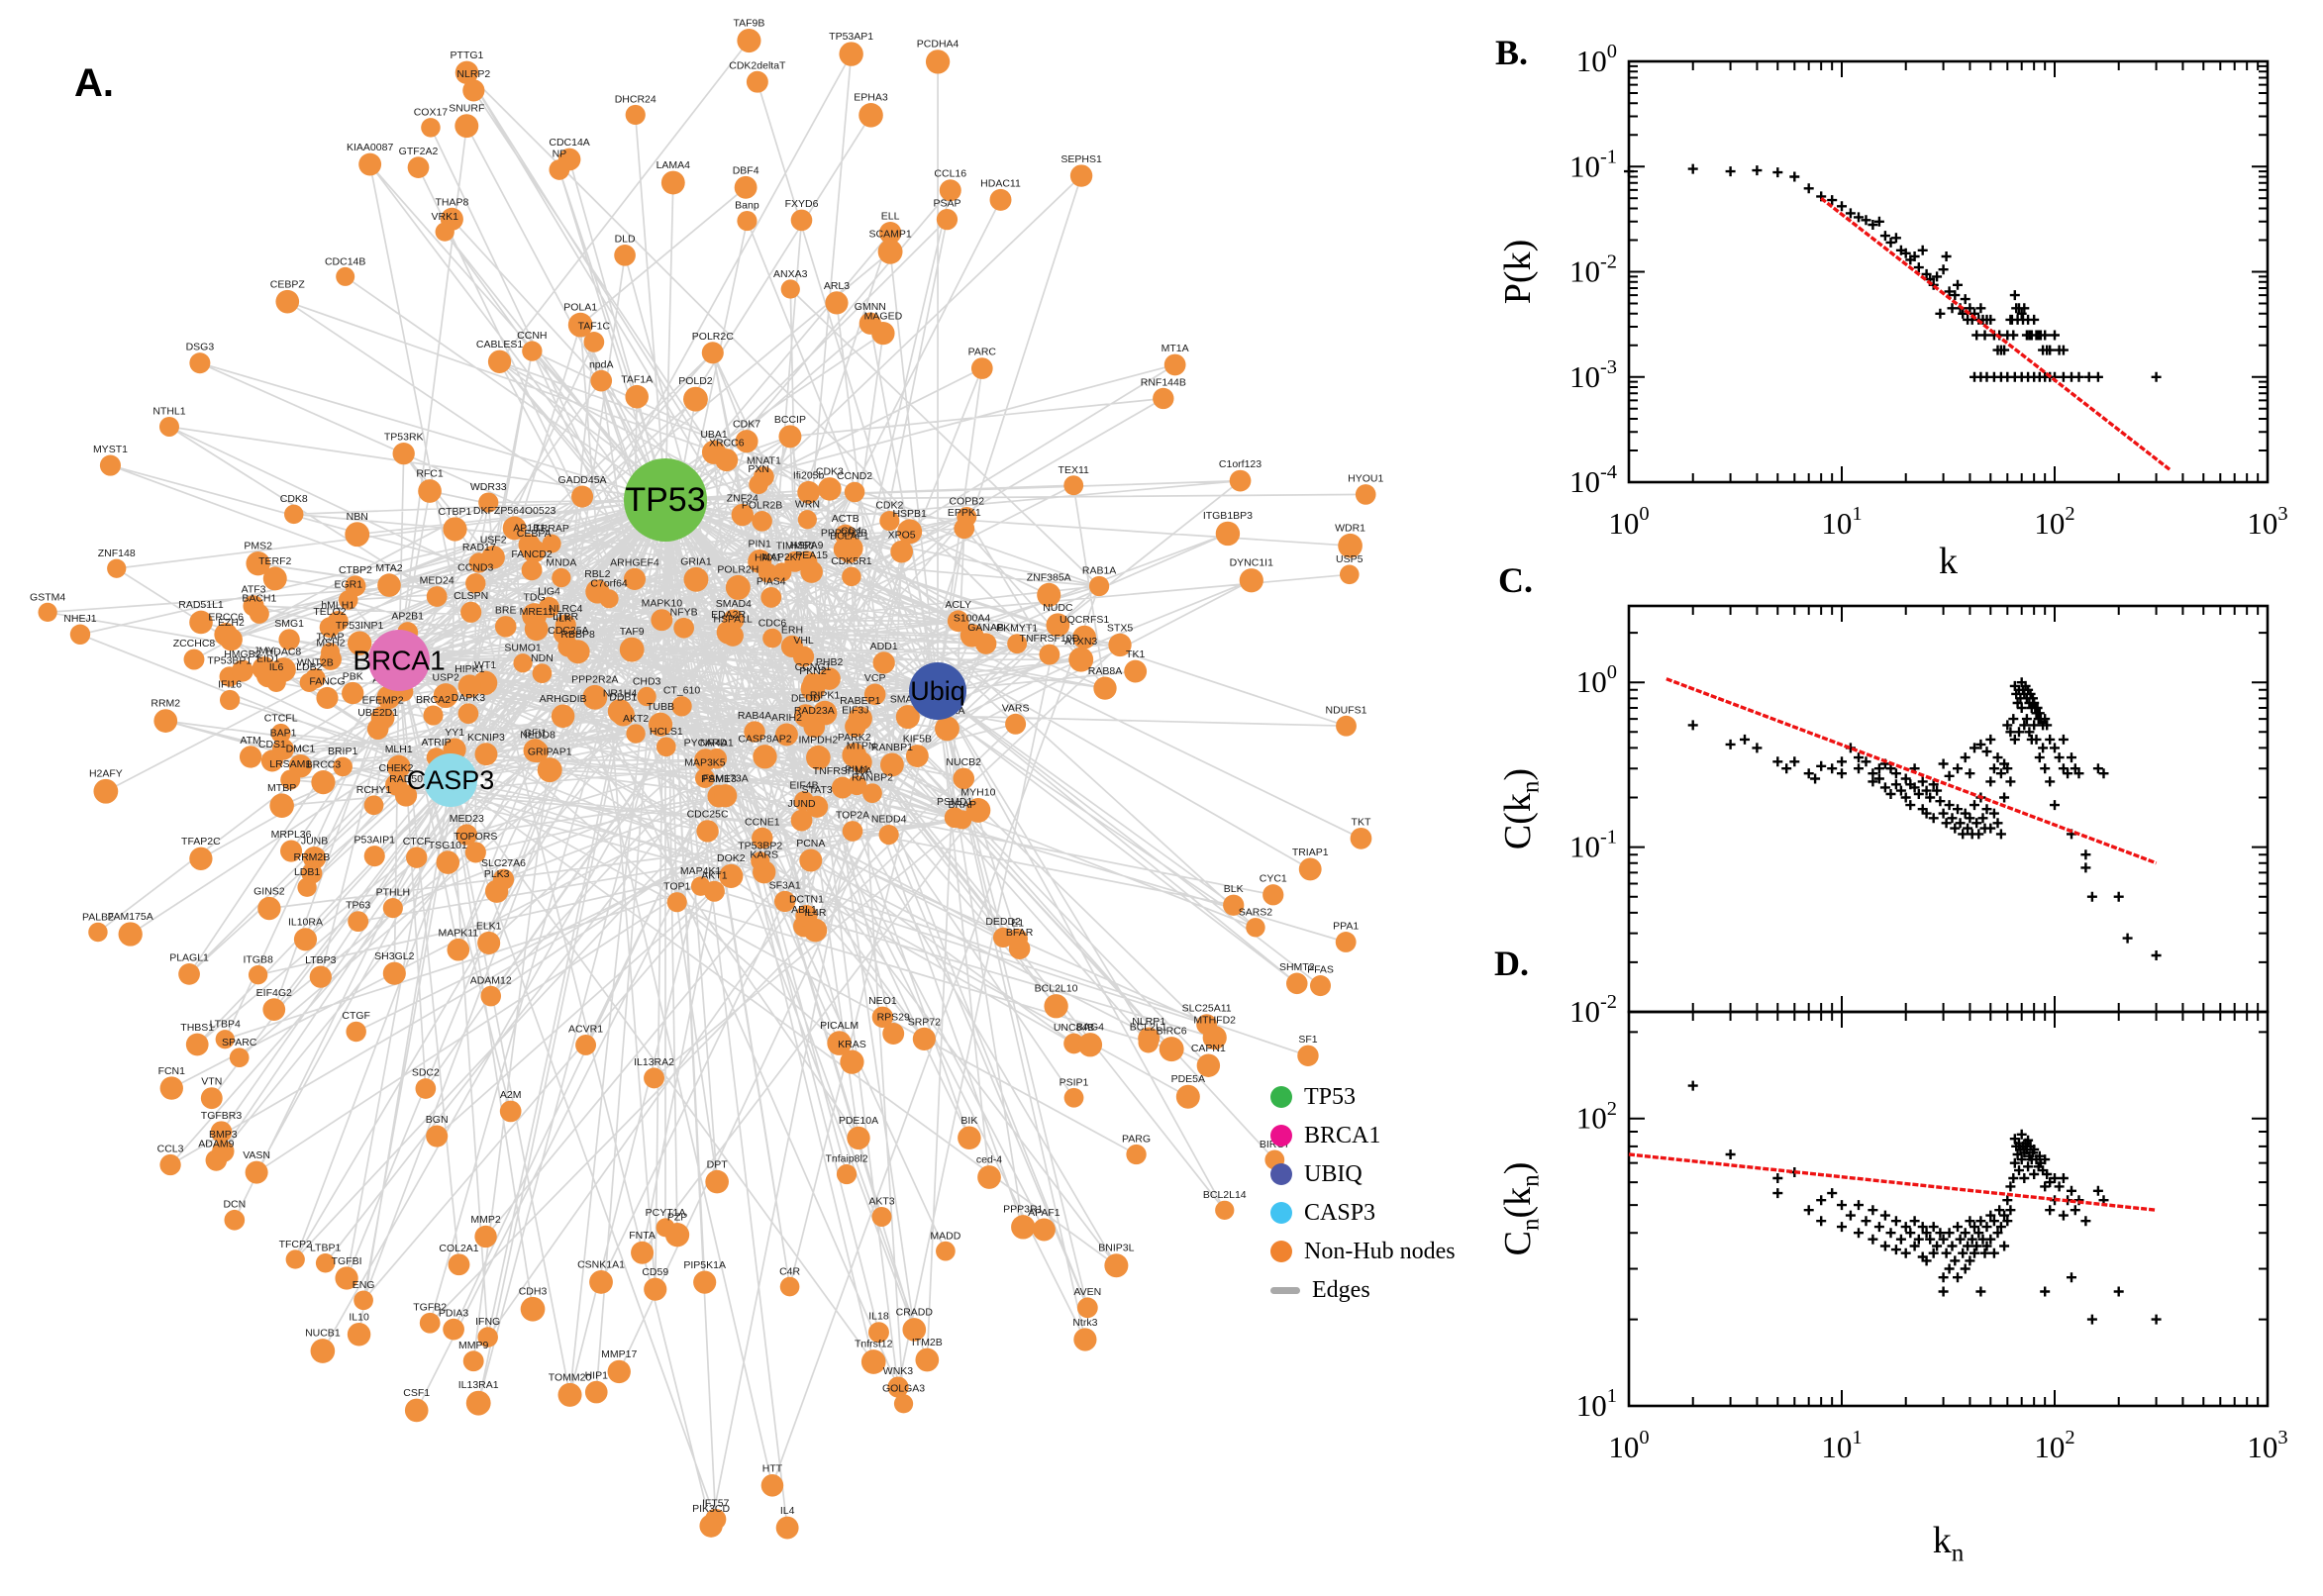 This screenshot has height=1596, width=2323. I want to click on network-node-label: USP5, so click(1350, 559).